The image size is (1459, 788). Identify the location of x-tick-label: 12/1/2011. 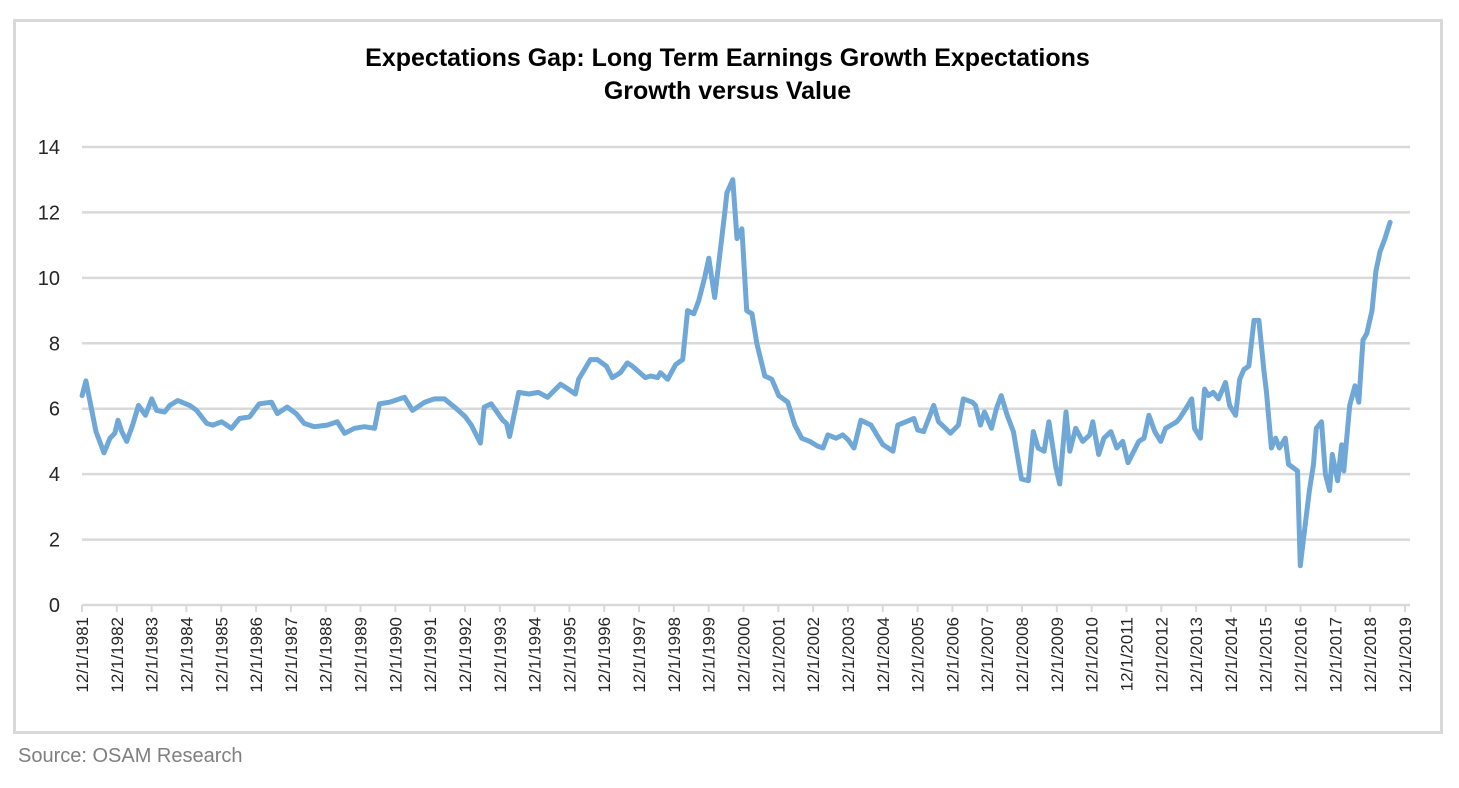
(1126, 654).